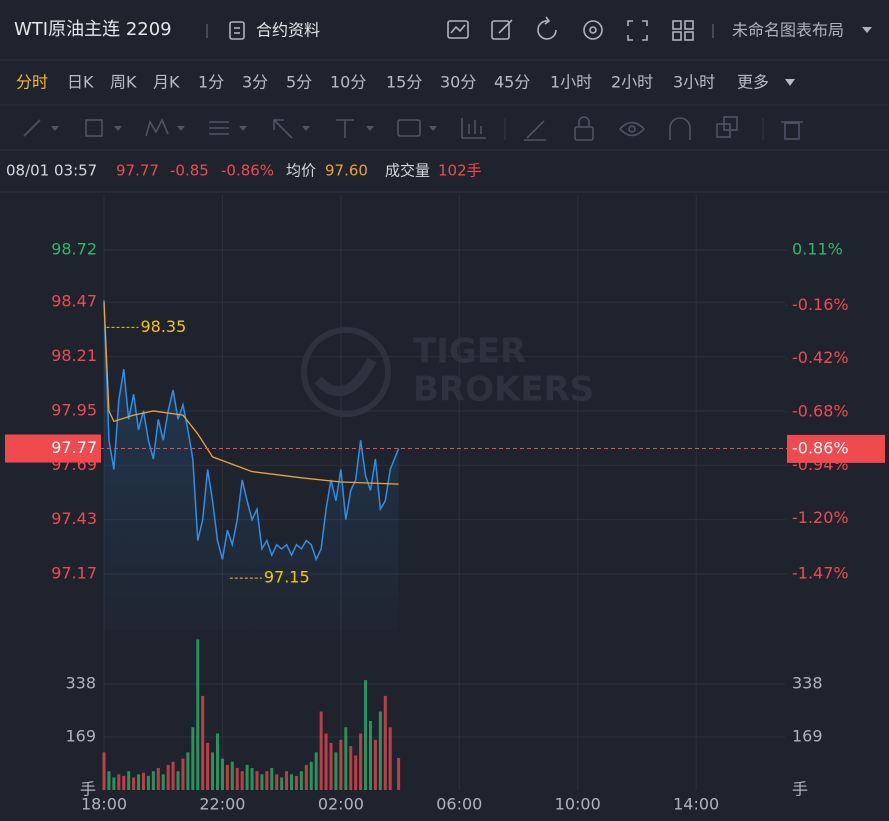 This screenshot has width=889, height=821. What do you see at coordinates (817, 248) in the screenshot?
I see `y2-tick-label: 0.11%` at bounding box center [817, 248].